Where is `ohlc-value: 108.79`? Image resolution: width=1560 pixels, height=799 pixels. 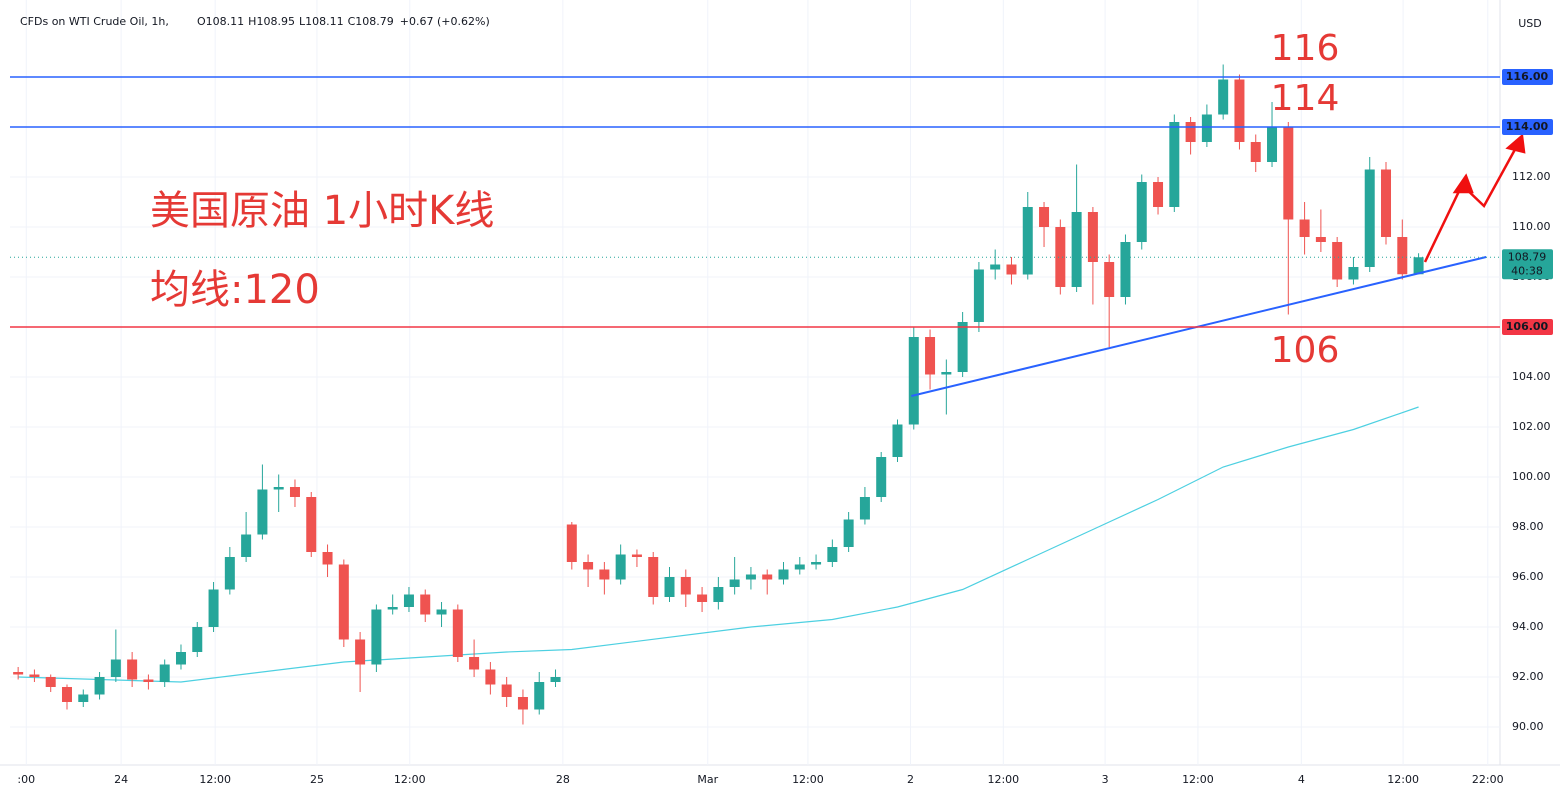 ohlc-value: 108.79 is located at coordinates (374, 21).